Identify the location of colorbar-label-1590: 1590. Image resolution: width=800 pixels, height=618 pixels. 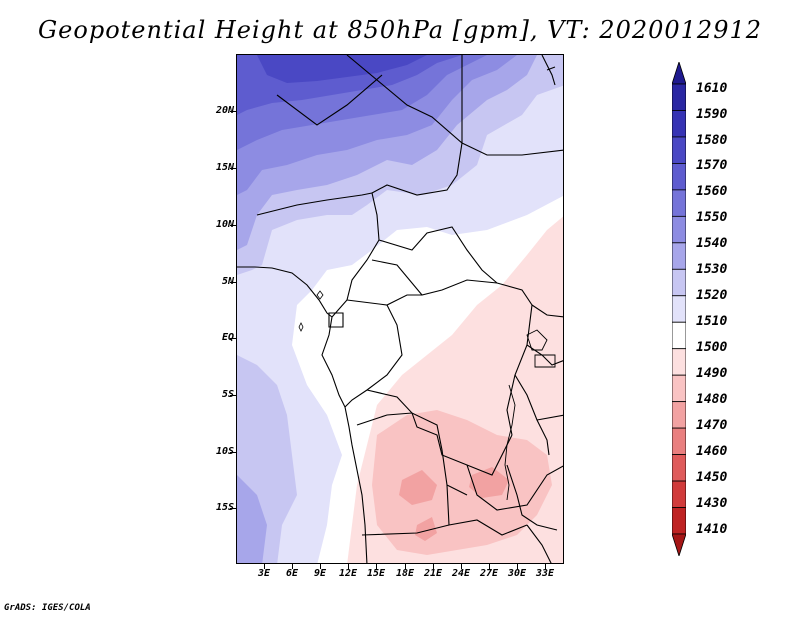
(712, 114).